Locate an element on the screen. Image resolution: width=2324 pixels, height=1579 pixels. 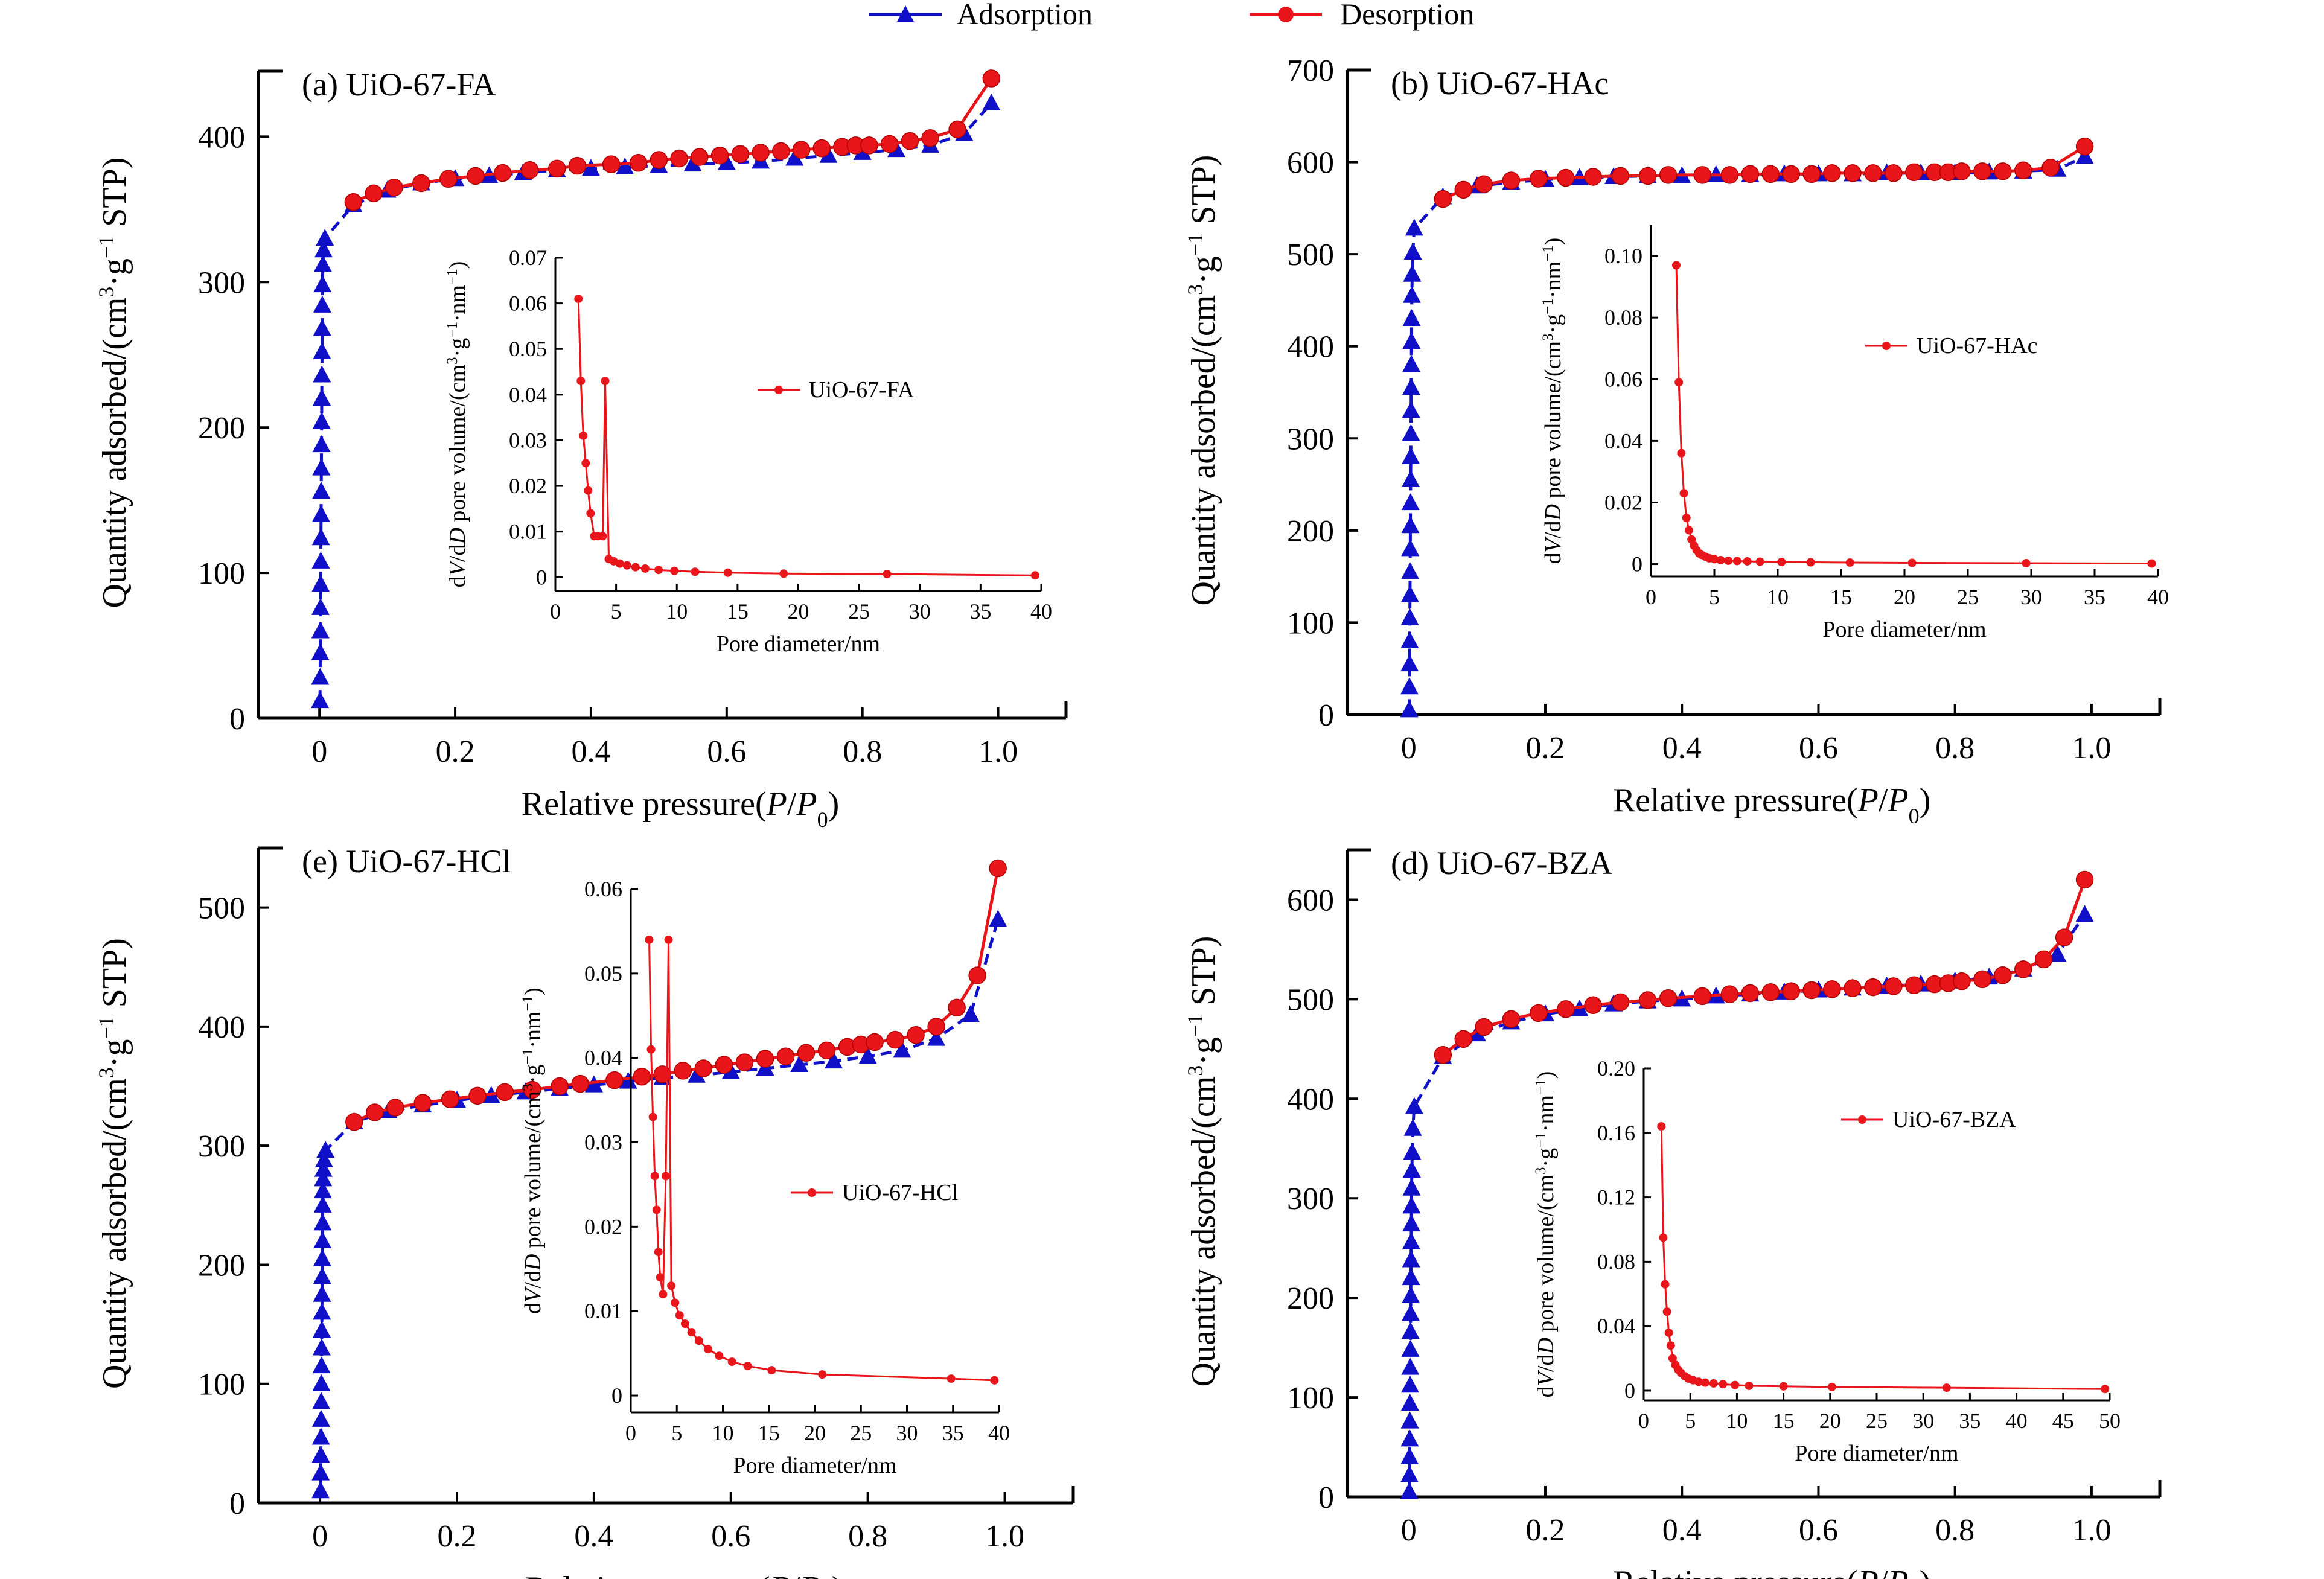
inset-x-tick-label: 50 is located at coordinates (2110, 1421).